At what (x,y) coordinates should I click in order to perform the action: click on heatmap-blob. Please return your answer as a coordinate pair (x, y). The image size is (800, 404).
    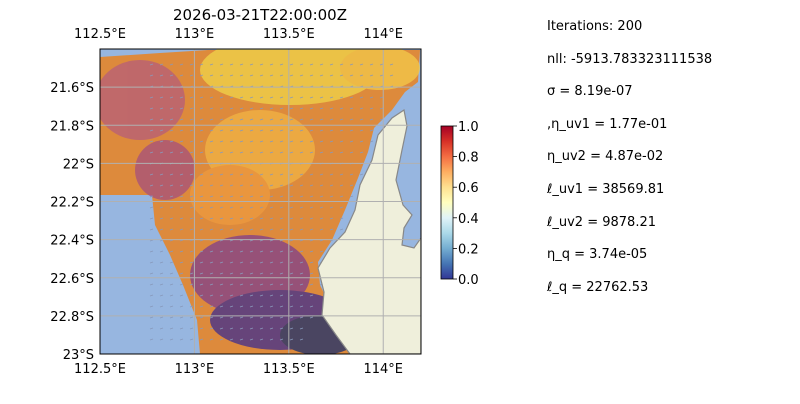
    Looking at the image, I should click on (142, 100).